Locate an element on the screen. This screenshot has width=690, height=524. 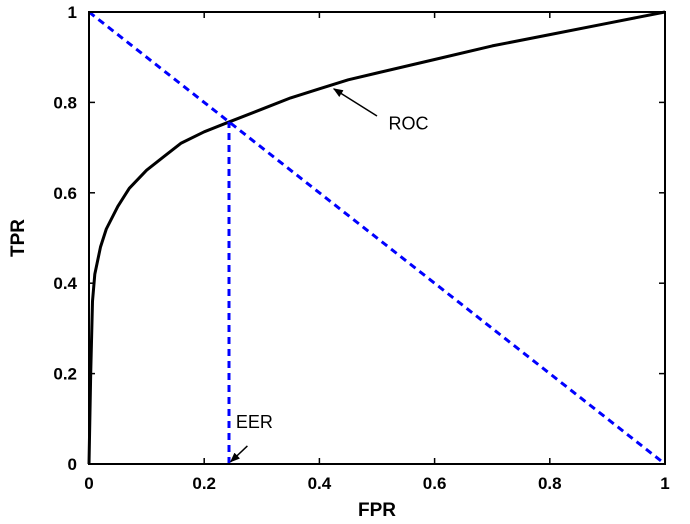
y-tick-label: 0.4 is located at coordinates (65, 283).